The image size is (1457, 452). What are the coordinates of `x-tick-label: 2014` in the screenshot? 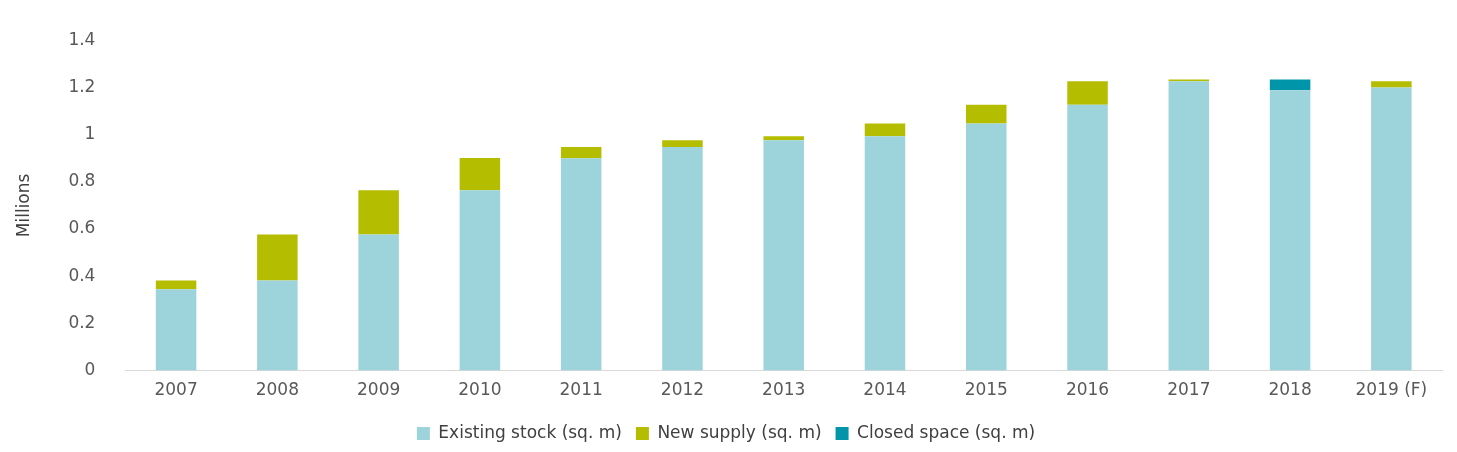 It's located at (885, 389).